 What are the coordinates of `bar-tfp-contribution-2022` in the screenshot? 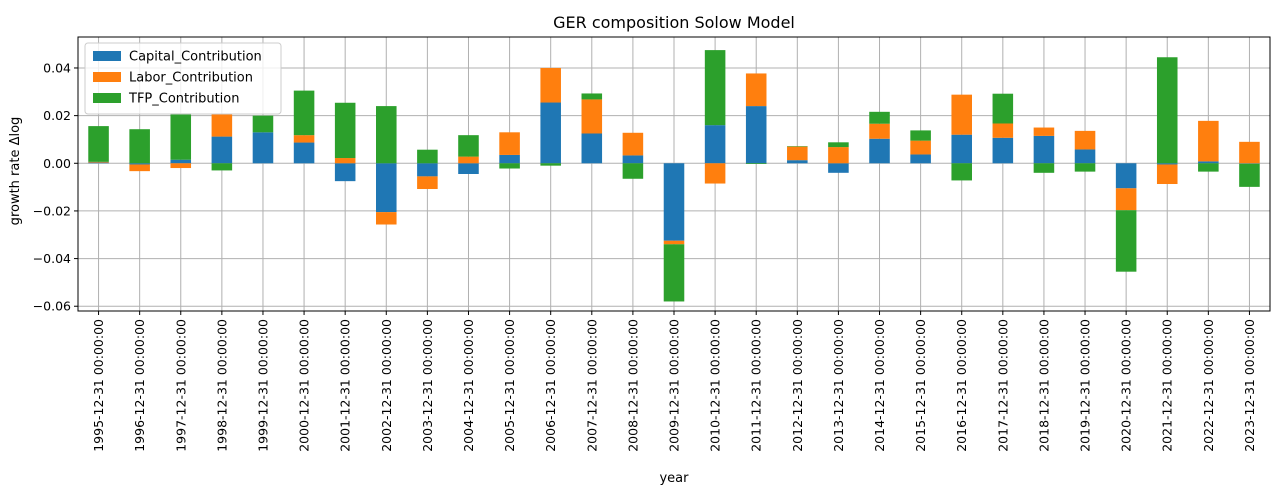 It's located at (1208, 167).